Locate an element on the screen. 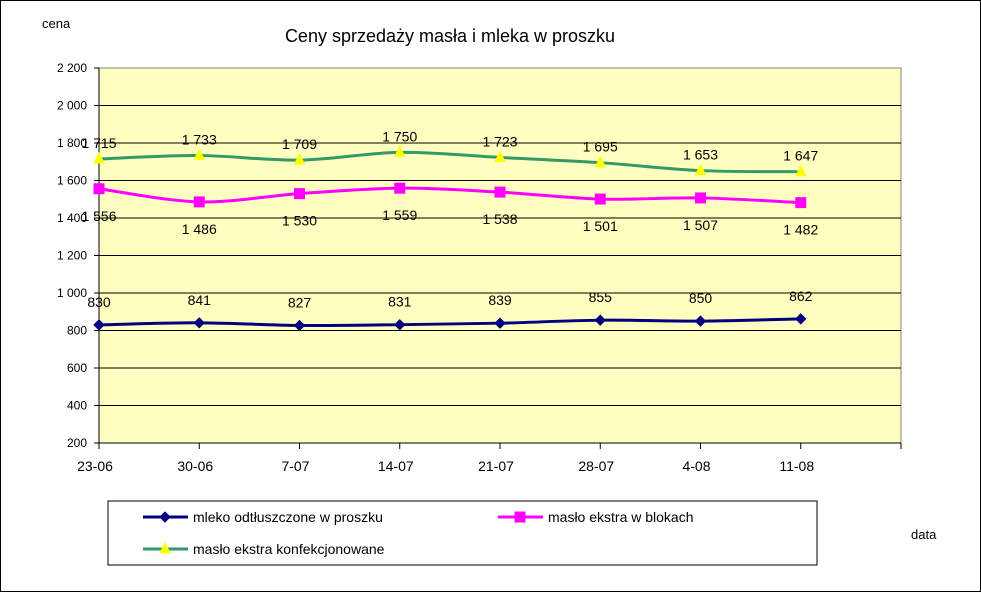 Image resolution: width=981 pixels, height=592 pixels. data-label: 1 486 is located at coordinates (199, 229).